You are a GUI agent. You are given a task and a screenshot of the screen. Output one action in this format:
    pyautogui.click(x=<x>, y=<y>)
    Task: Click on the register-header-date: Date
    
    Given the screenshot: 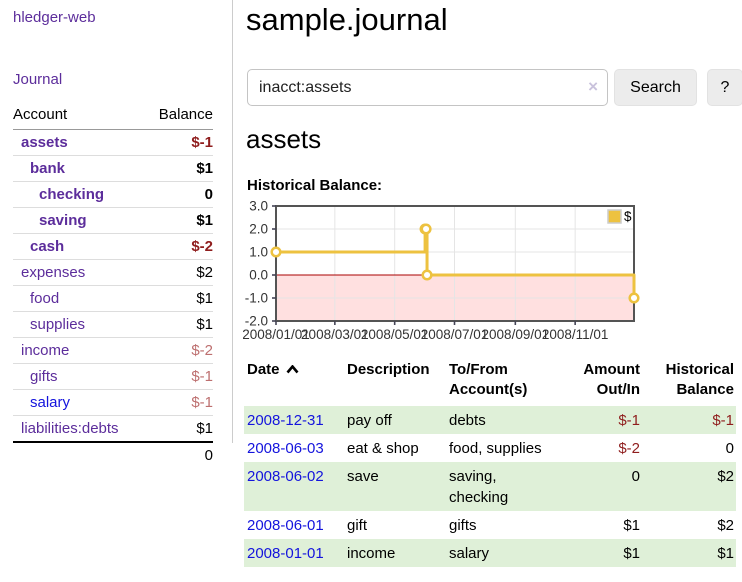 What is the action you would take?
    pyautogui.click(x=294, y=383)
    